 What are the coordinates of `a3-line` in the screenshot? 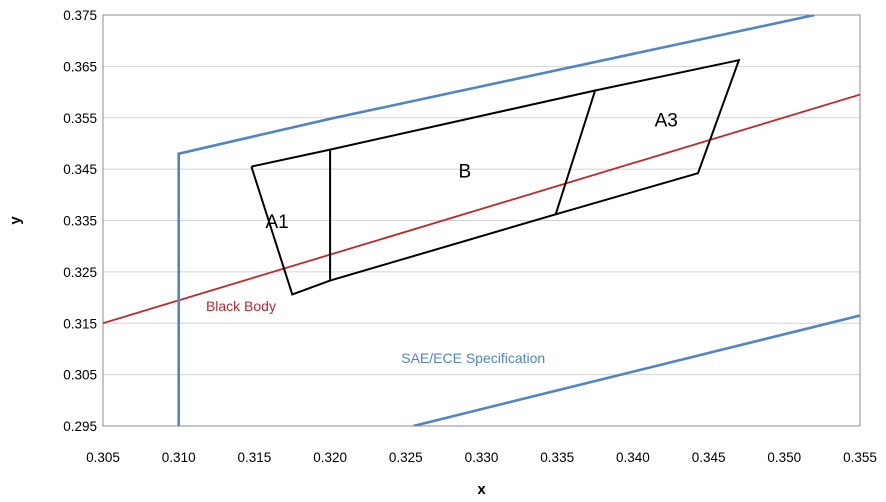 It's located at (648, 137).